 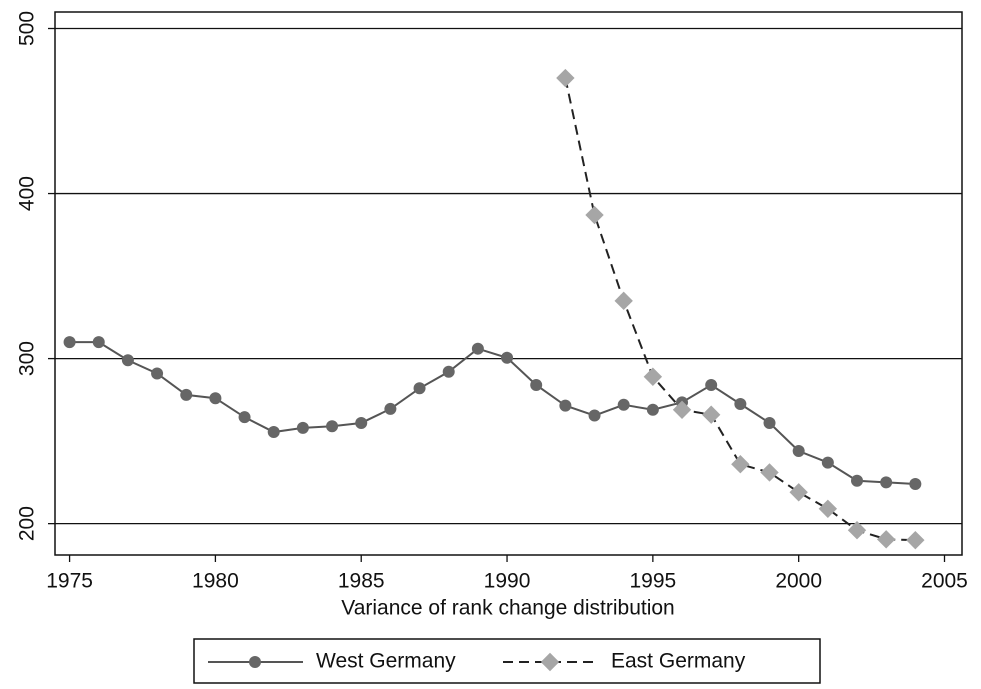 I want to click on x-tick-label: 1975, so click(x=69, y=581).